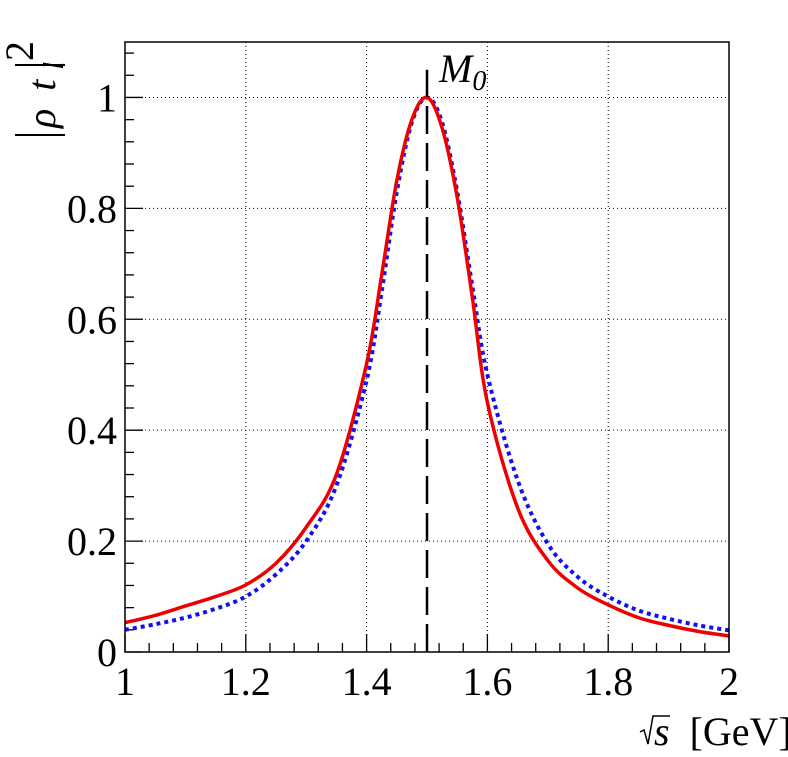 This screenshot has width=788, height=757. I want to click on annotation-subscript: 0, so click(479, 81).